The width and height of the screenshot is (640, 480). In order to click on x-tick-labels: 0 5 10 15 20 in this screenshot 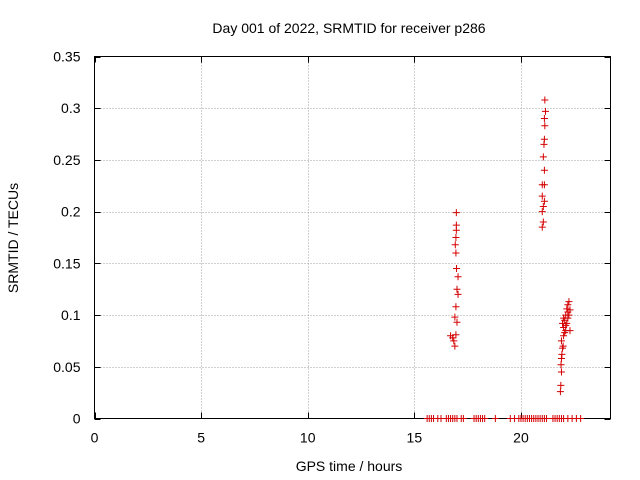, I will do `click(310, 438)`.